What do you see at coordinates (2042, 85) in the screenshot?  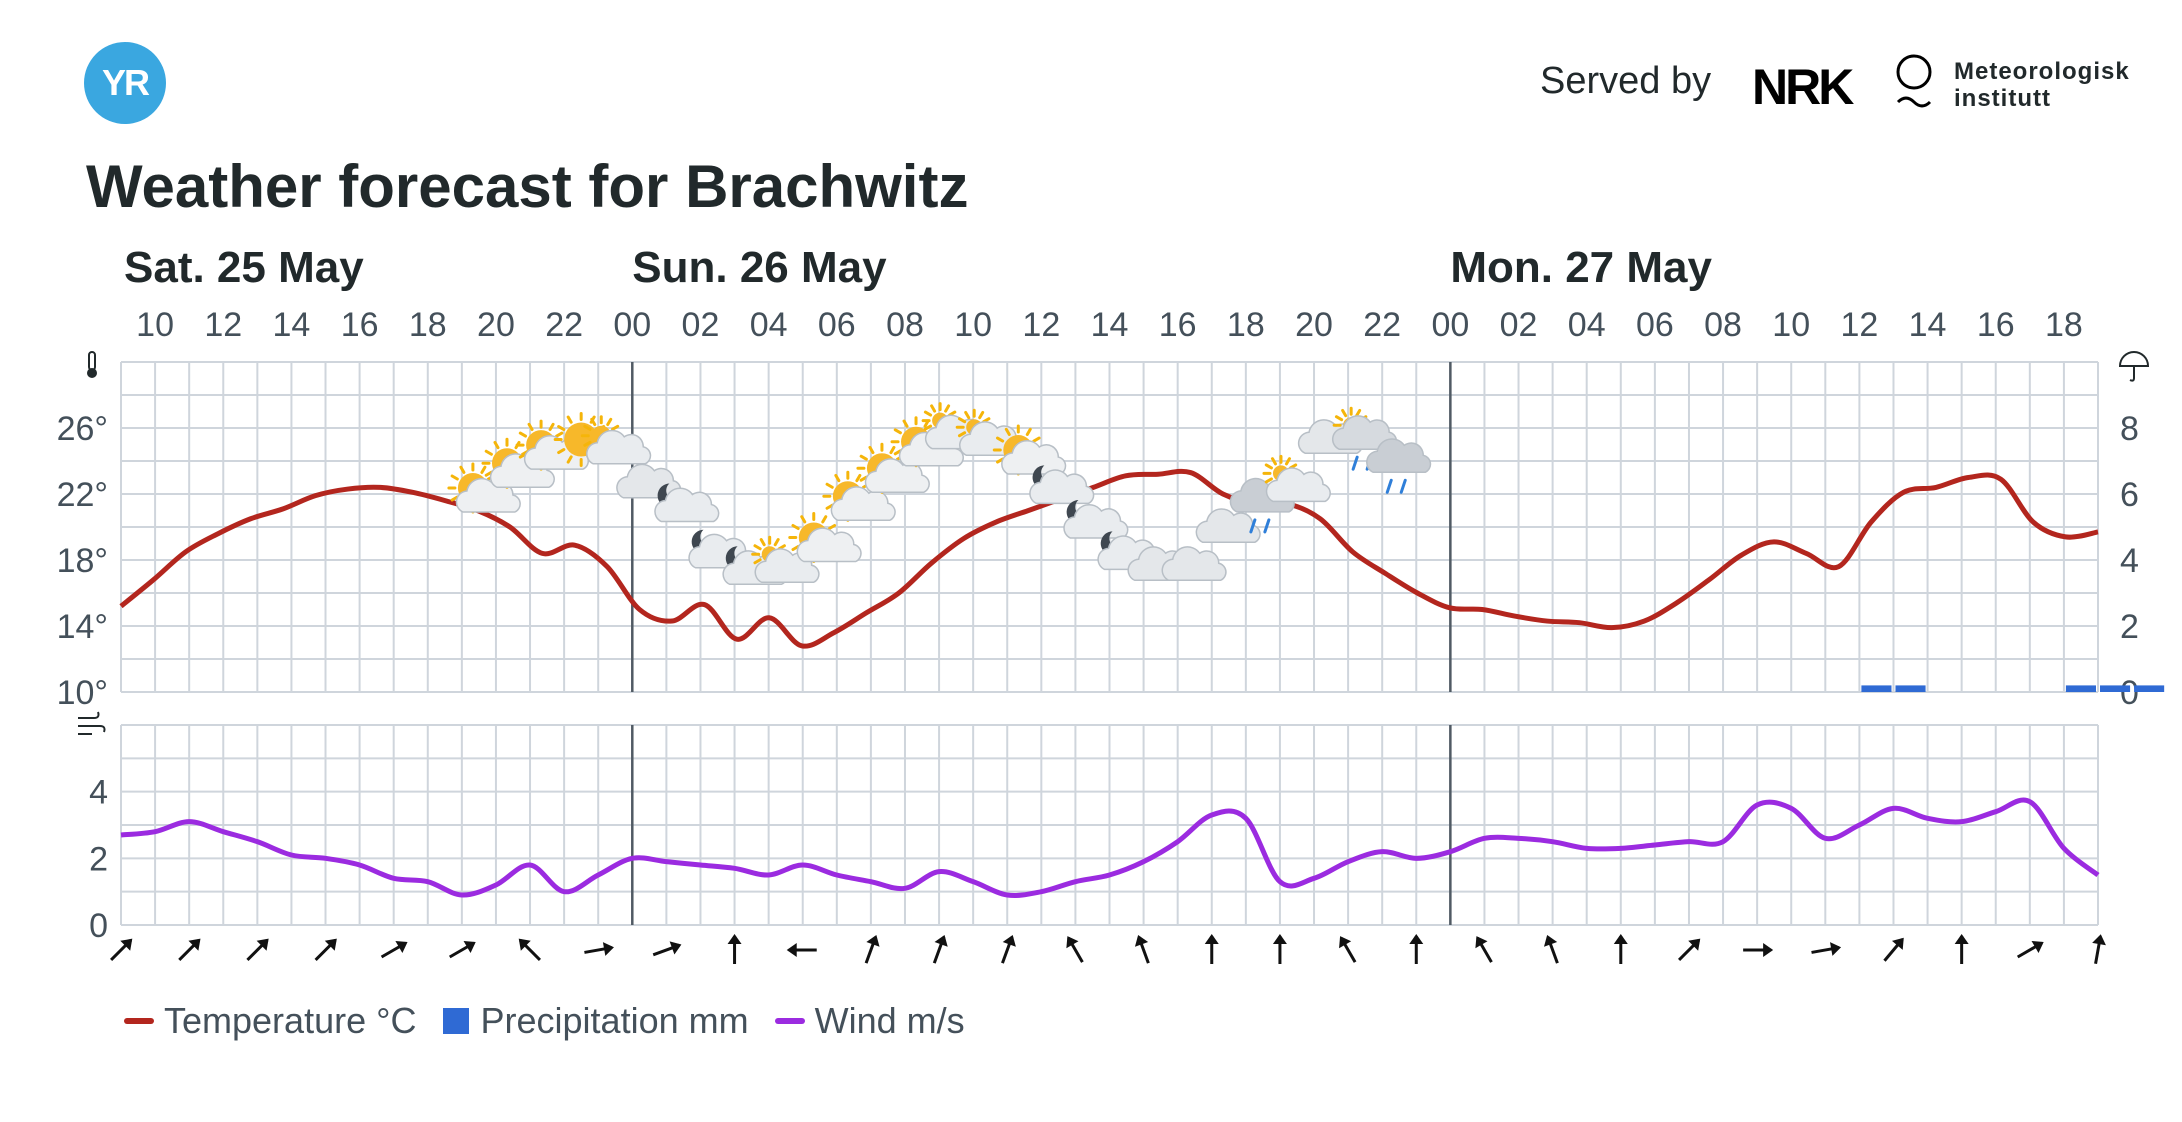 I see `met-logo-text: Meteorologisk institutt` at bounding box center [2042, 85].